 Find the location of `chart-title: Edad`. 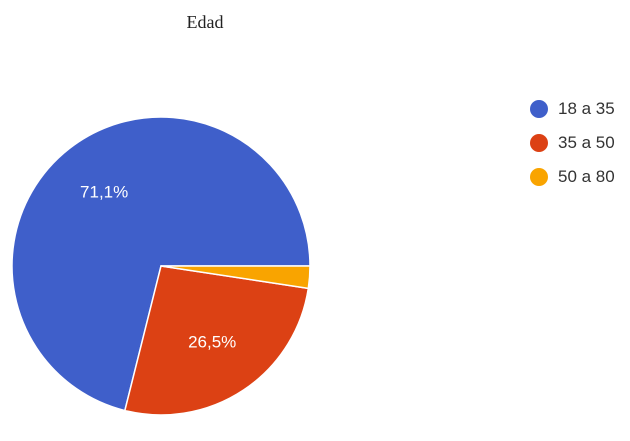

chart-title: Edad is located at coordinates (205, 22).